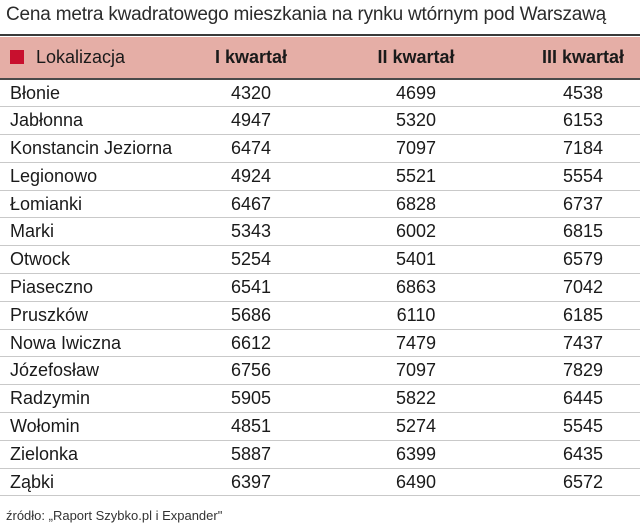 The height and width of the screenshot is (532, 640). I want to click on price-cell-q1: 6612, so click(251, 343).